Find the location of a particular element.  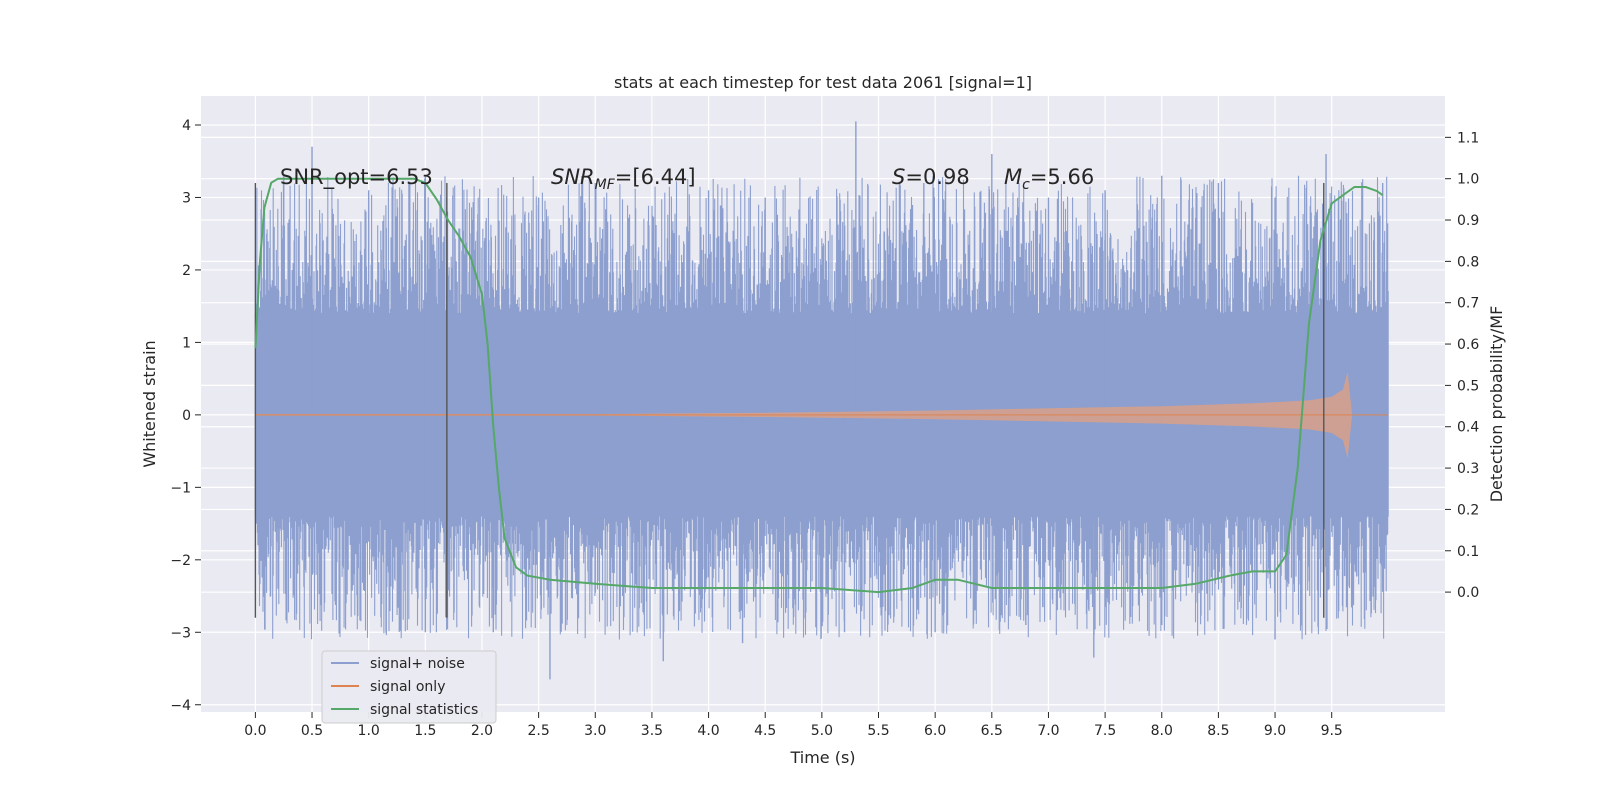

y2-tick-label: 0.8 is located at coordinates (1468, 262).